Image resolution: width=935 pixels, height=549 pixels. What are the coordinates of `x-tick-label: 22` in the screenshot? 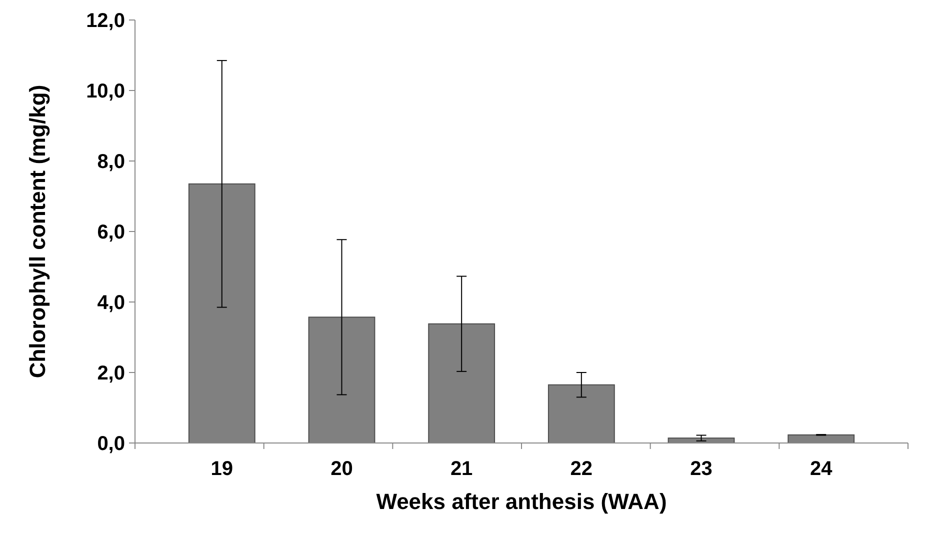 It's located at (581, 469).